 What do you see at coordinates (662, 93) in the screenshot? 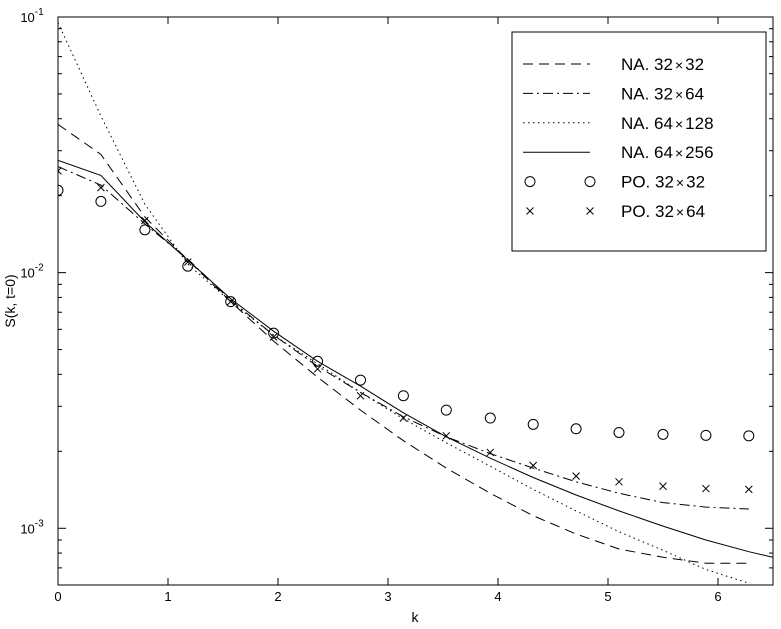
I see `legend-label: NA. 32 × 64` at bounding box center [662, 93].